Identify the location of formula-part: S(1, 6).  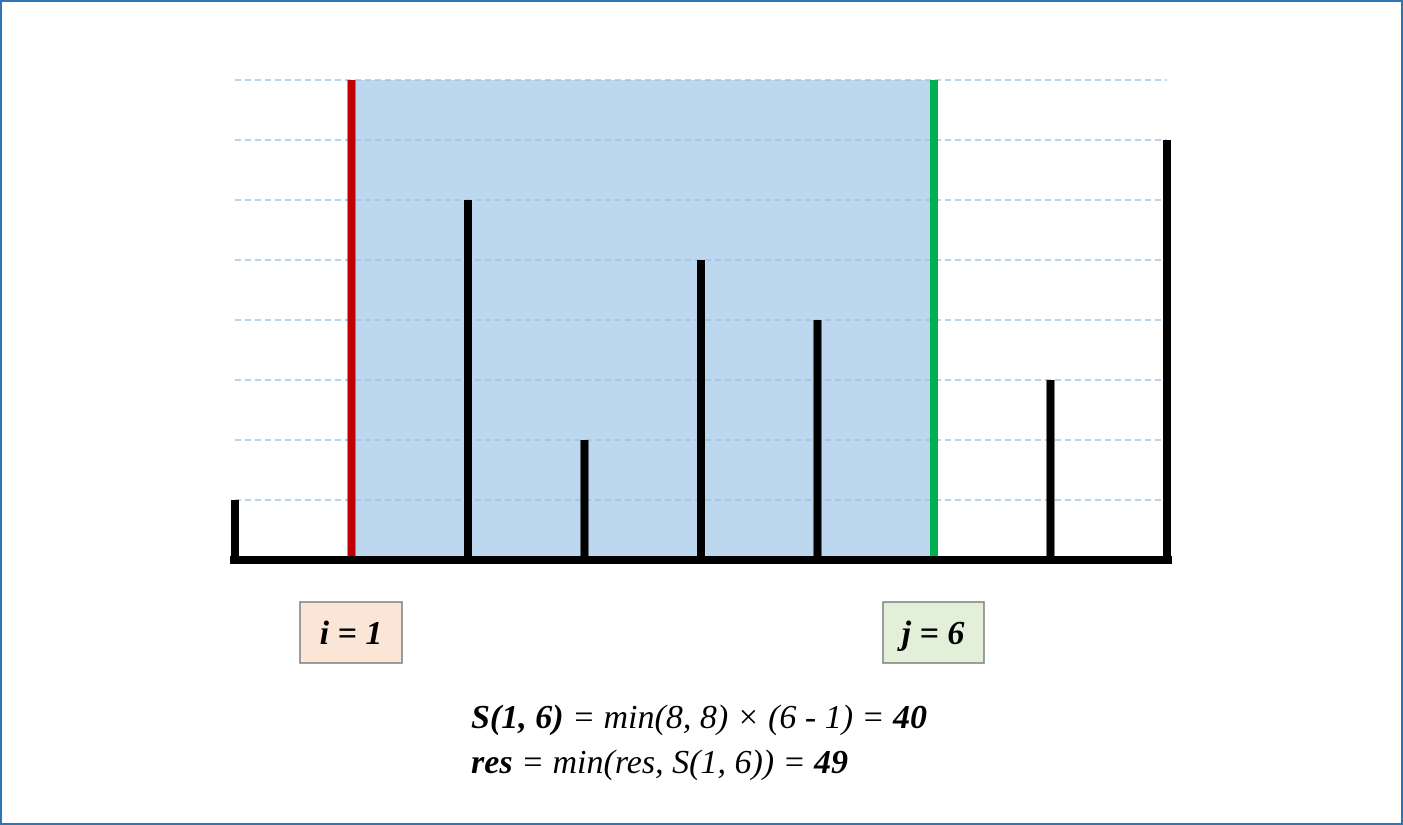
(517, 717).